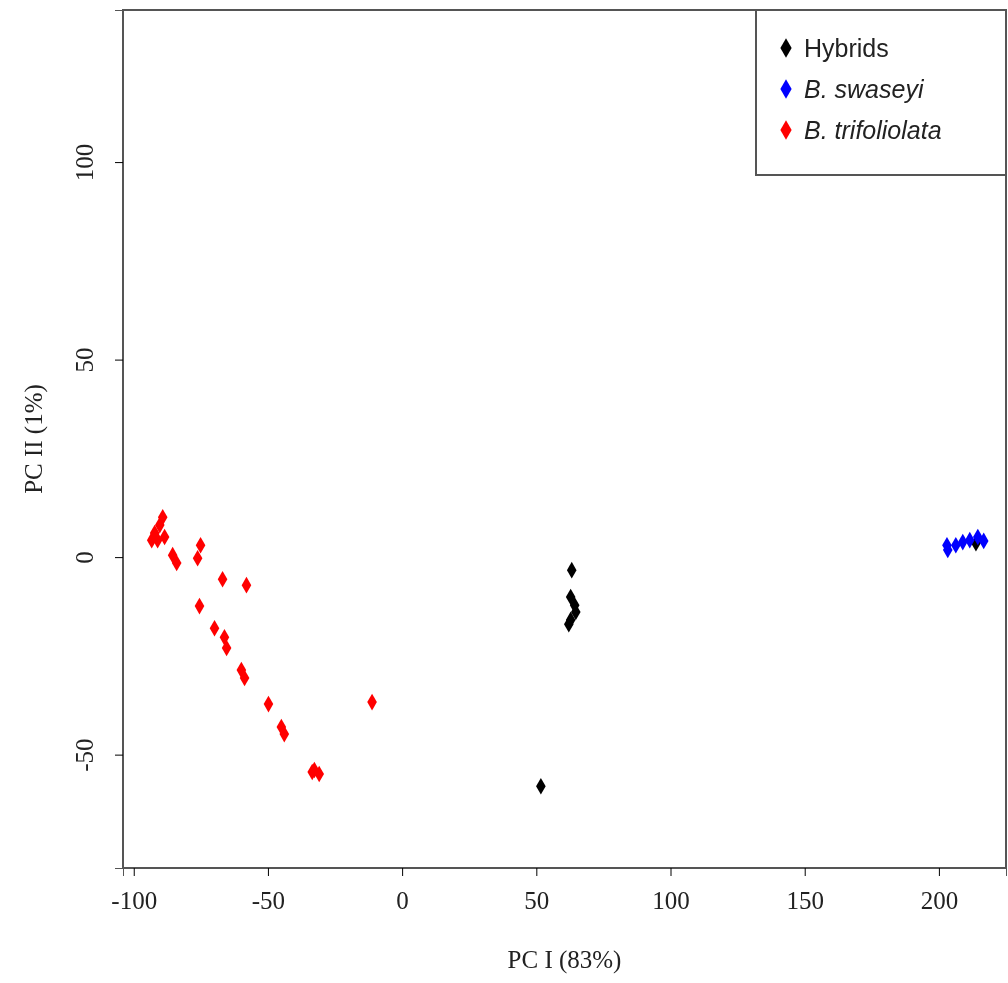  Describe the element at coordinates (134, 900) in the screenshot. I see `x-tick-label: -100` at that location.